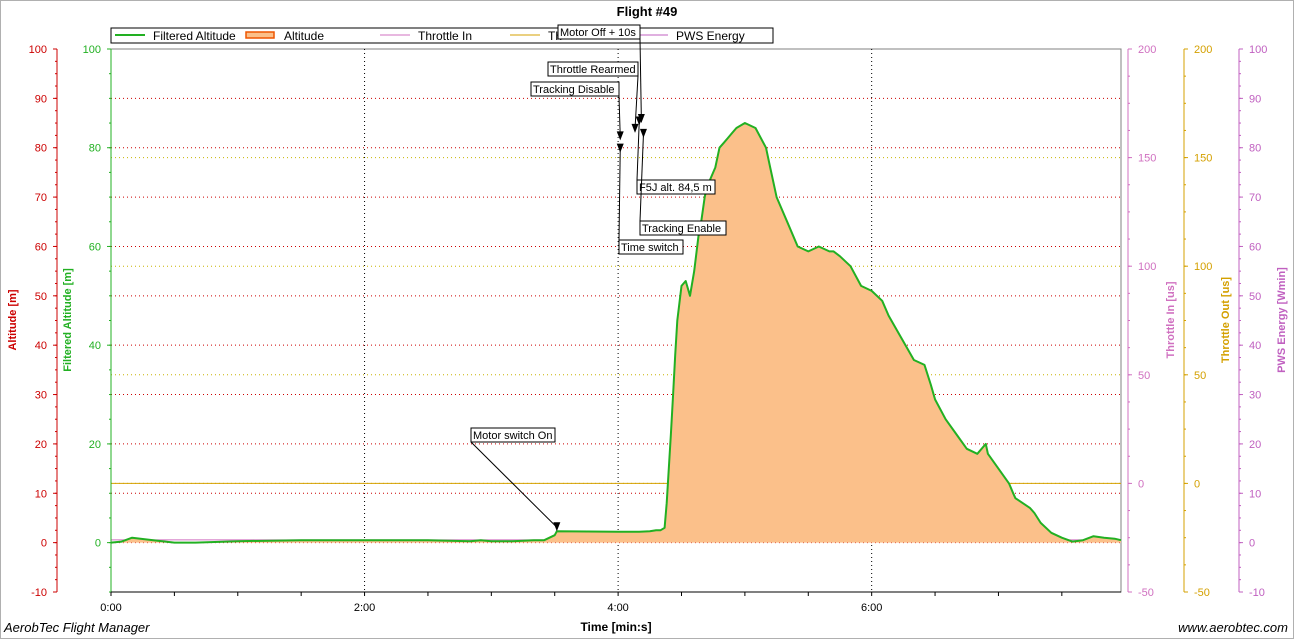  What do you see at coordinates (1255, 494) in the screenshot?
I see `tick-label-pws: 10` at bounding box center [1255, 494].